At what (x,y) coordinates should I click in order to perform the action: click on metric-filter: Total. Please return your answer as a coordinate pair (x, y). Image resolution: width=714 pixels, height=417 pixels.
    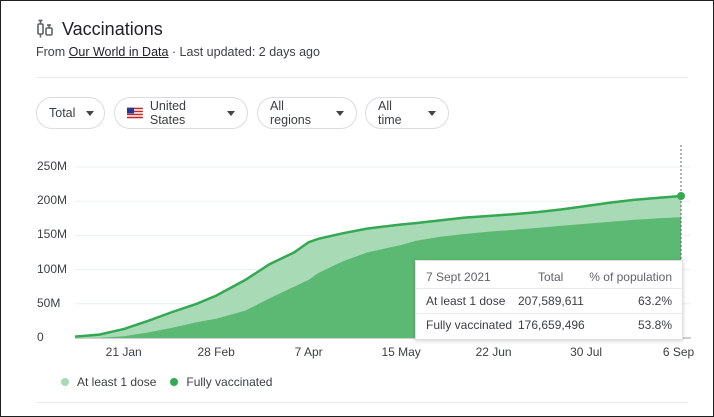
    Looking at the image, I should click on (70, 113).